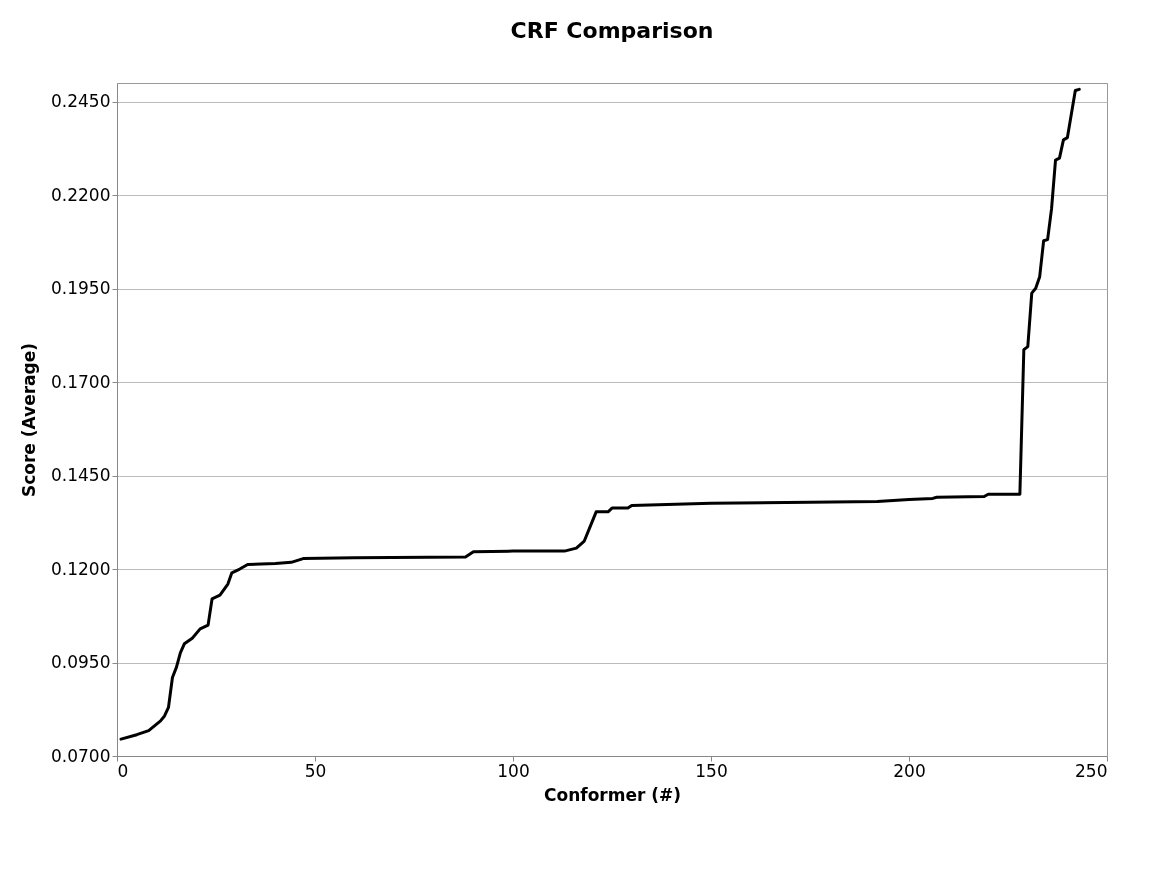  I want to click on x-tick-label: 200, so click(909, 770).